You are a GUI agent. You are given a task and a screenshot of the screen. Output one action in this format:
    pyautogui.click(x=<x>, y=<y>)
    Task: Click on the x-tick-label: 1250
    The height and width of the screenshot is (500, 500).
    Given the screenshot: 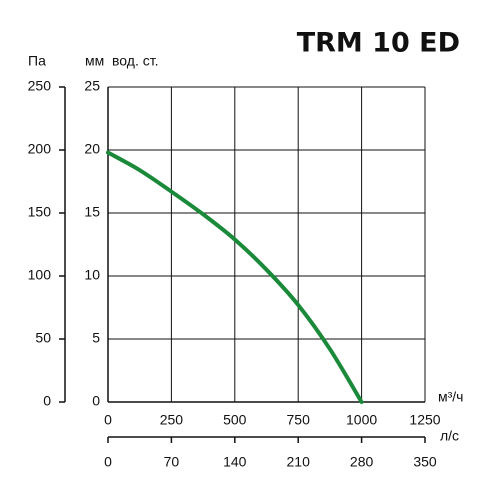 What is the action you would take?
    pyautogui.click(x=424, y=420)
    